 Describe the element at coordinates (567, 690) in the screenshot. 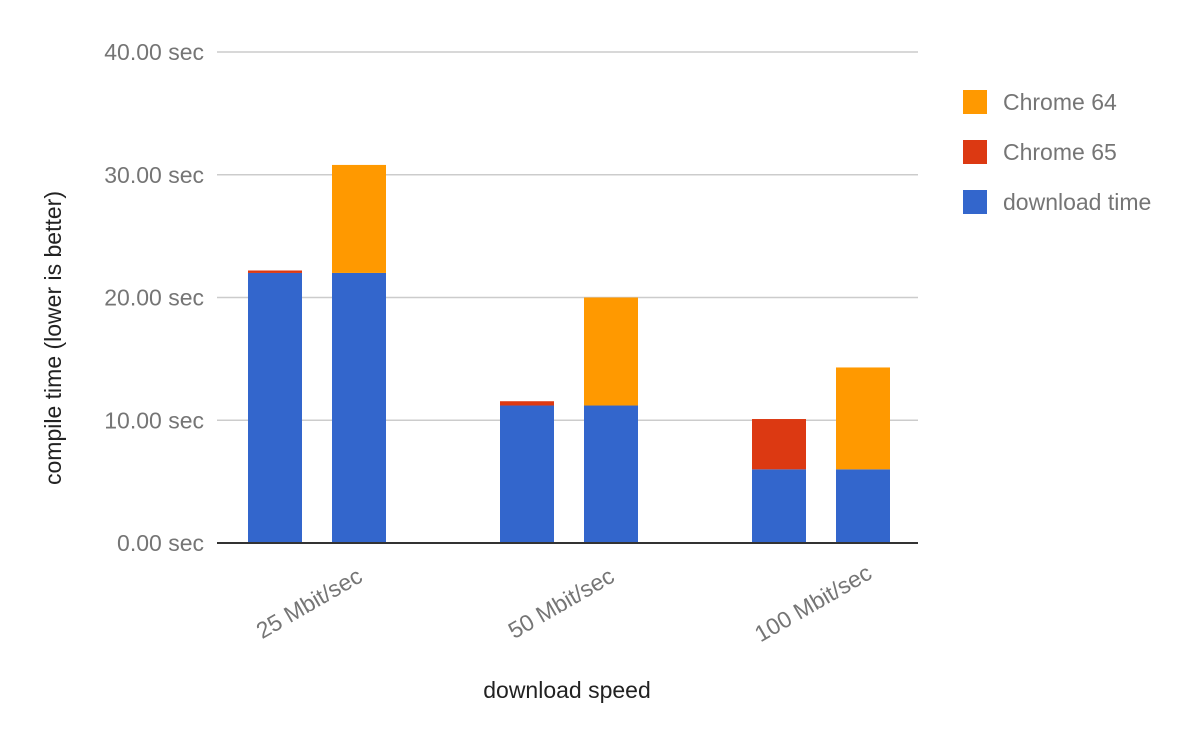

I see `x-axis-title: download speed` at that location.